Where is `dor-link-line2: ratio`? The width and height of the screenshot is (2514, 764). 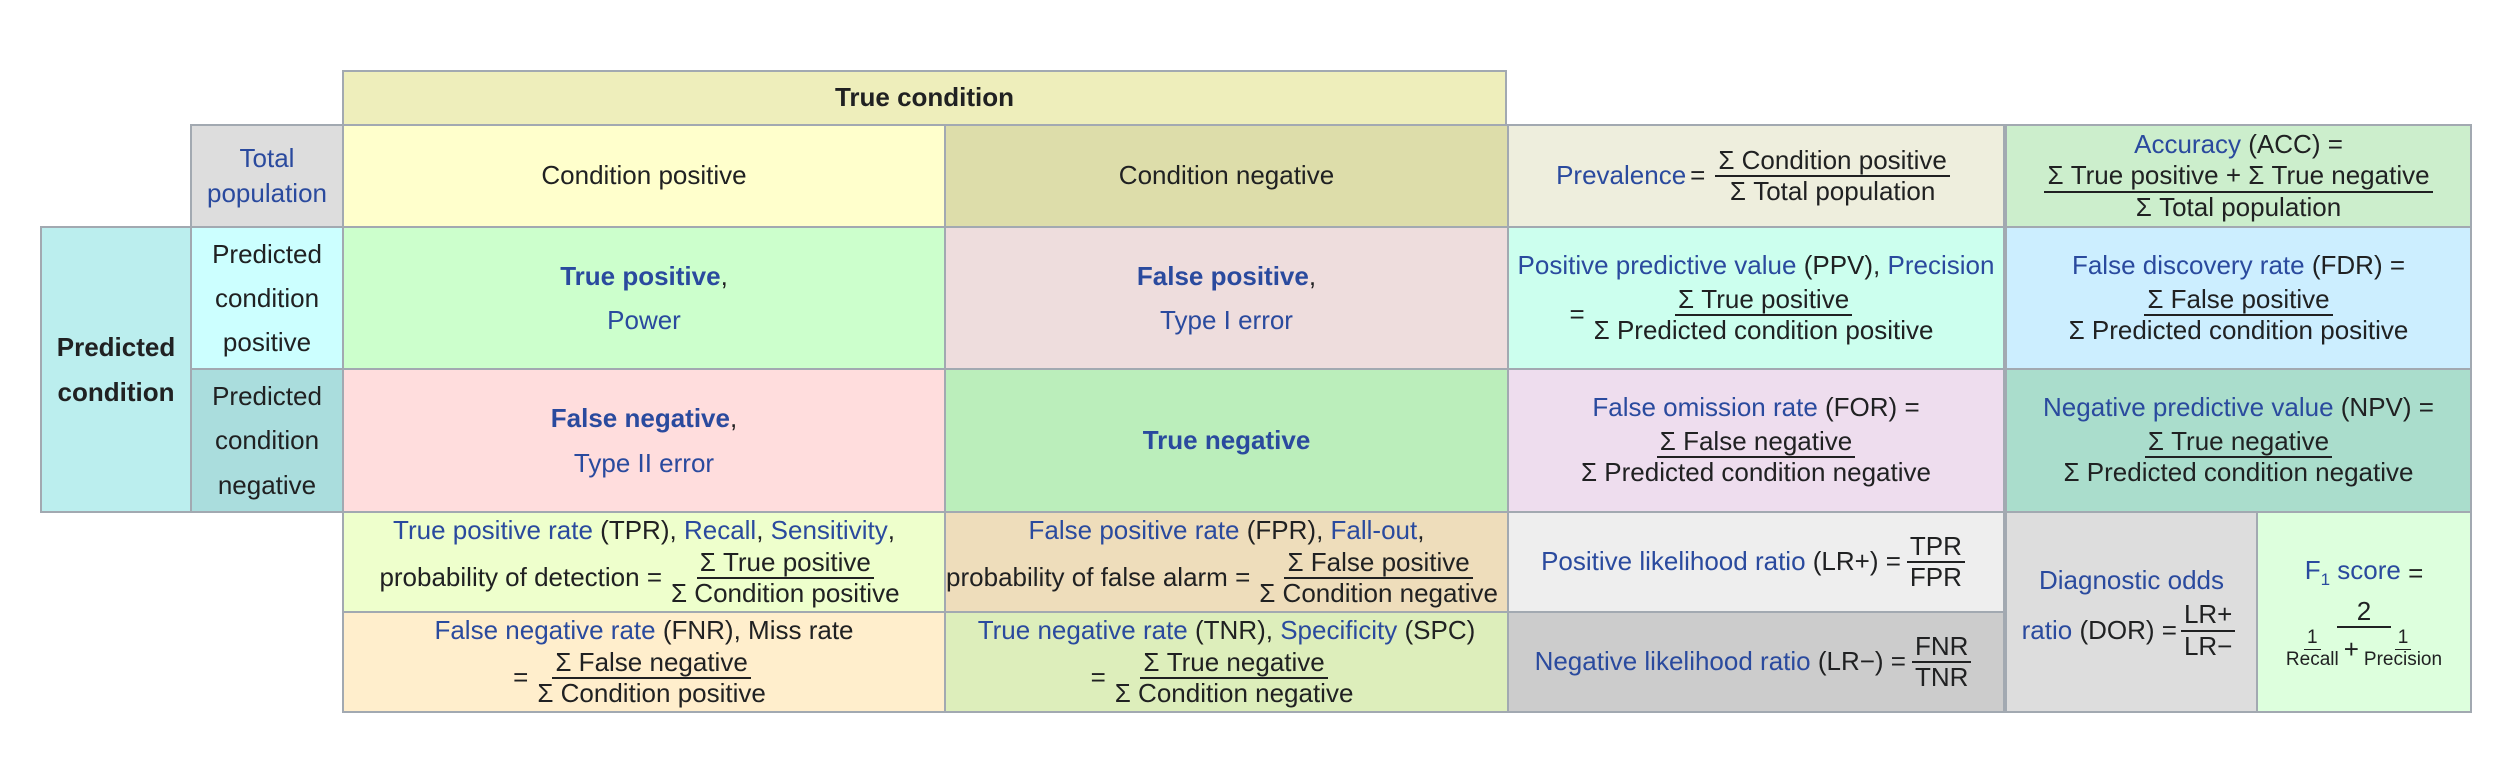 dor-link-line2: ratio is located at coordinates (2047, 630).